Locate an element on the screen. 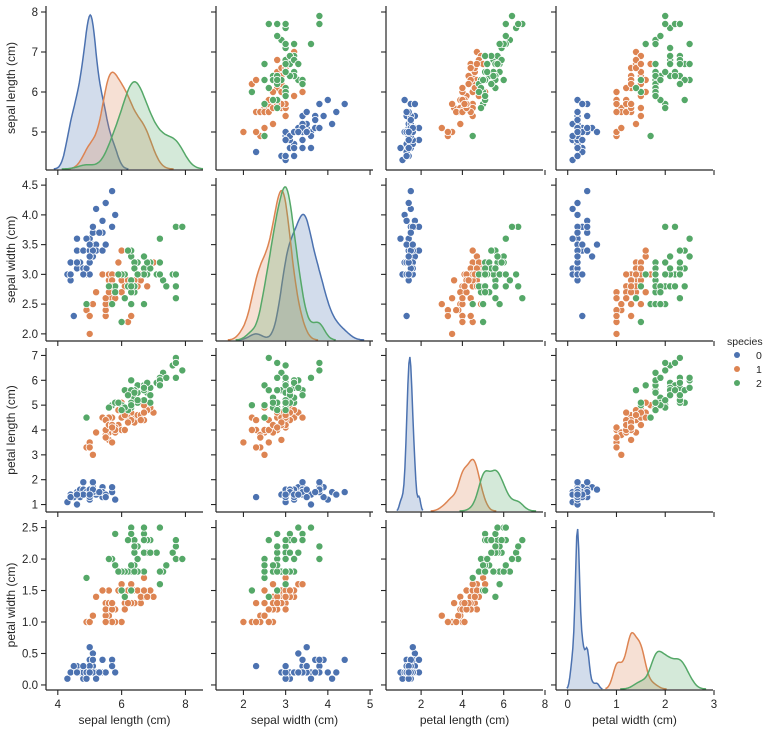 This screenshot has height=730, width=772. y-tick-label: 0.5 is located at coordinates (30, 654).